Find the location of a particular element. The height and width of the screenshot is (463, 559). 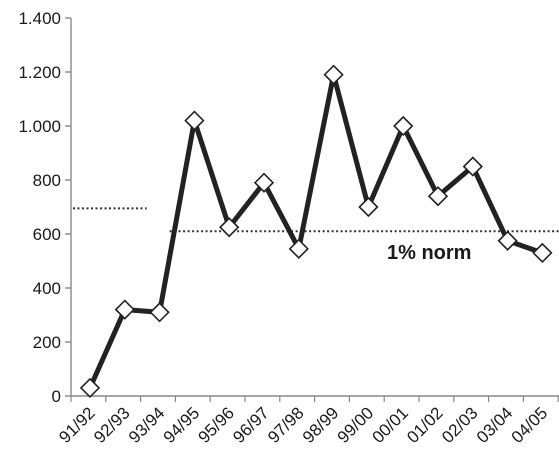

y-tick-label: 600 is located at coordinates (47, 234).